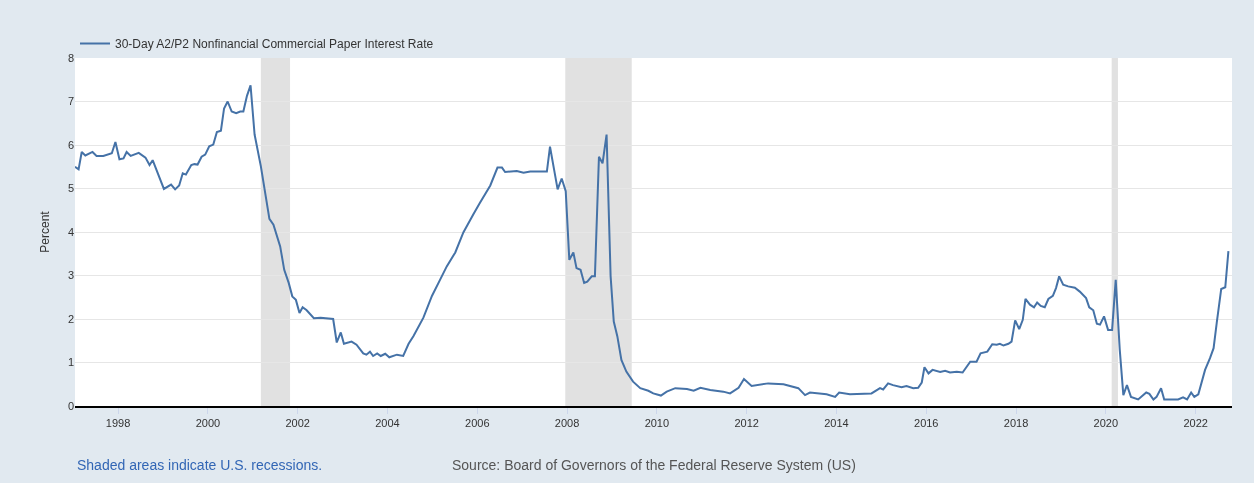 Image resolution: width=1254 pixels, height=483 pixels. I want to click on x-tick-label: 2020, so click(1106, 423).